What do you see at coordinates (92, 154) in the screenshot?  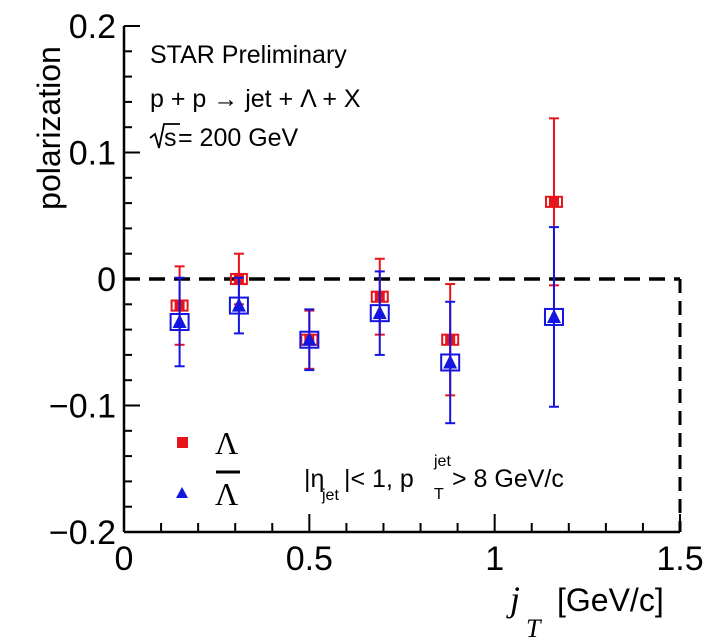 I see `y-tick-label: 0.1` at bounding box center [92, 154].